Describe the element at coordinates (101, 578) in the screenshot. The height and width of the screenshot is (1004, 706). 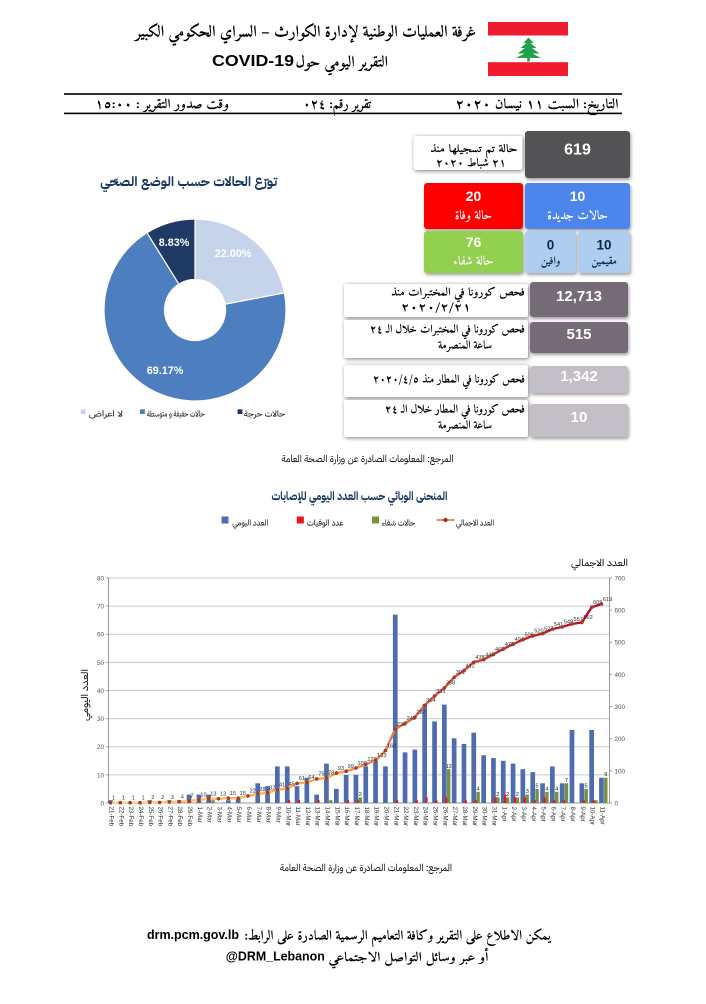
I see `svg-text: 80` at that location.